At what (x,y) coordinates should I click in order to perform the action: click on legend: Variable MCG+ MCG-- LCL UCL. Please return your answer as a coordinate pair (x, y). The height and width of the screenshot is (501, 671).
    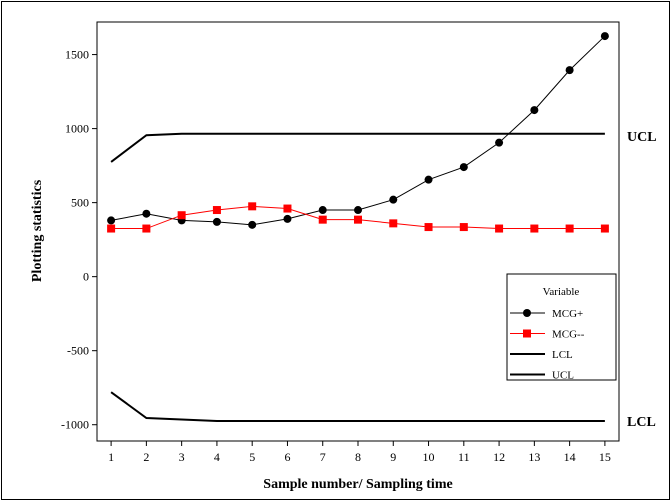
    Looking at the image, I should click on (561, 327).